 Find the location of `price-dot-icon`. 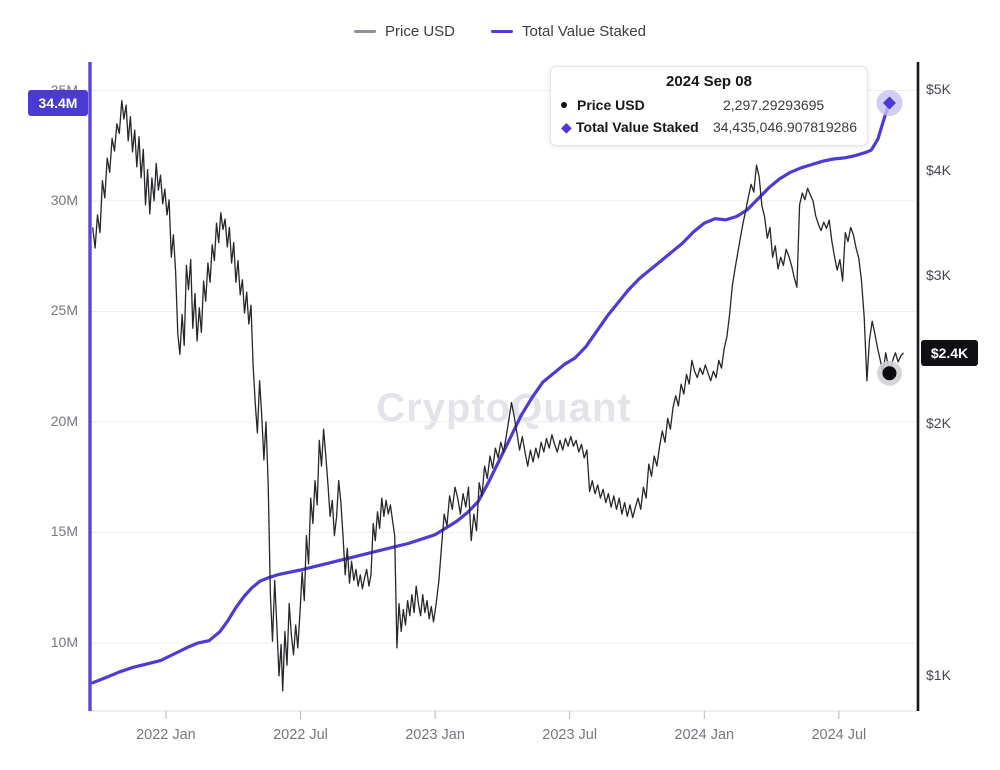

price-dot-icon is located at coordinates (569, 105).